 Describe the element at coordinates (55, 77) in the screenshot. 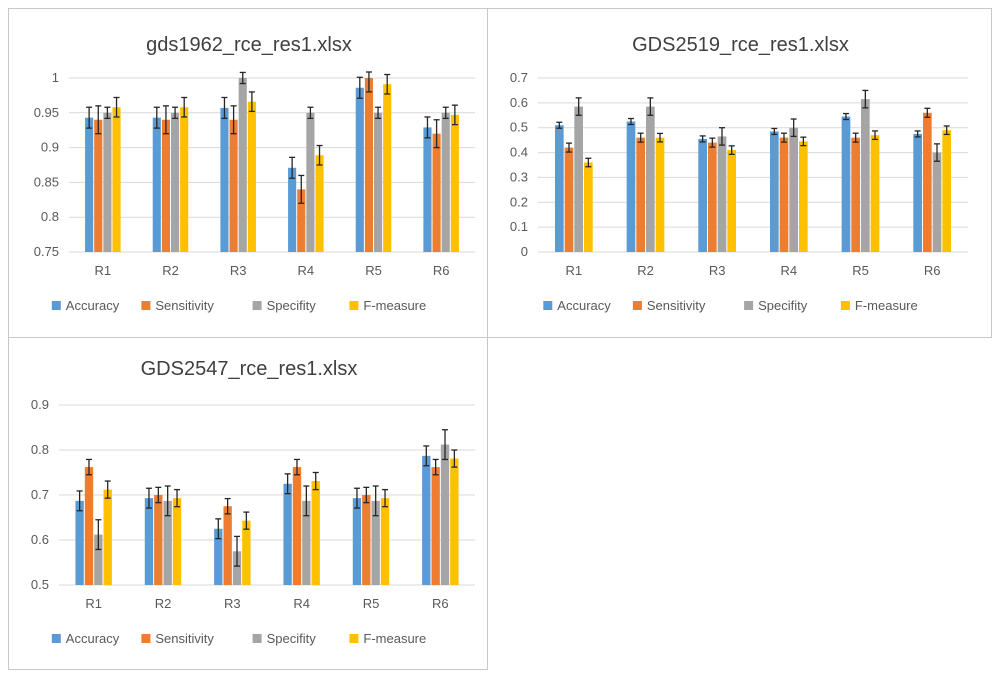

I see `y-tick-label: 1` at that location.